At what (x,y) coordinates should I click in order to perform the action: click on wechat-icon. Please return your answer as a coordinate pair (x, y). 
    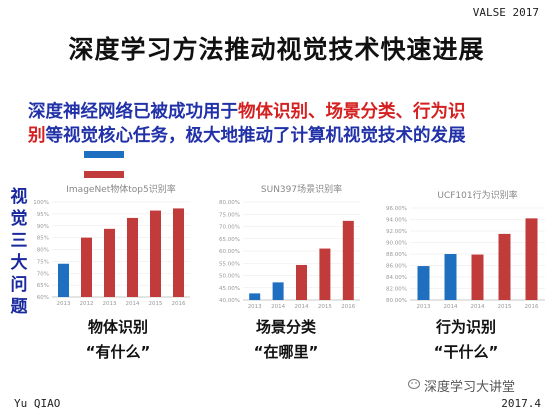
    Looking at the image, I should click on (414, 384).